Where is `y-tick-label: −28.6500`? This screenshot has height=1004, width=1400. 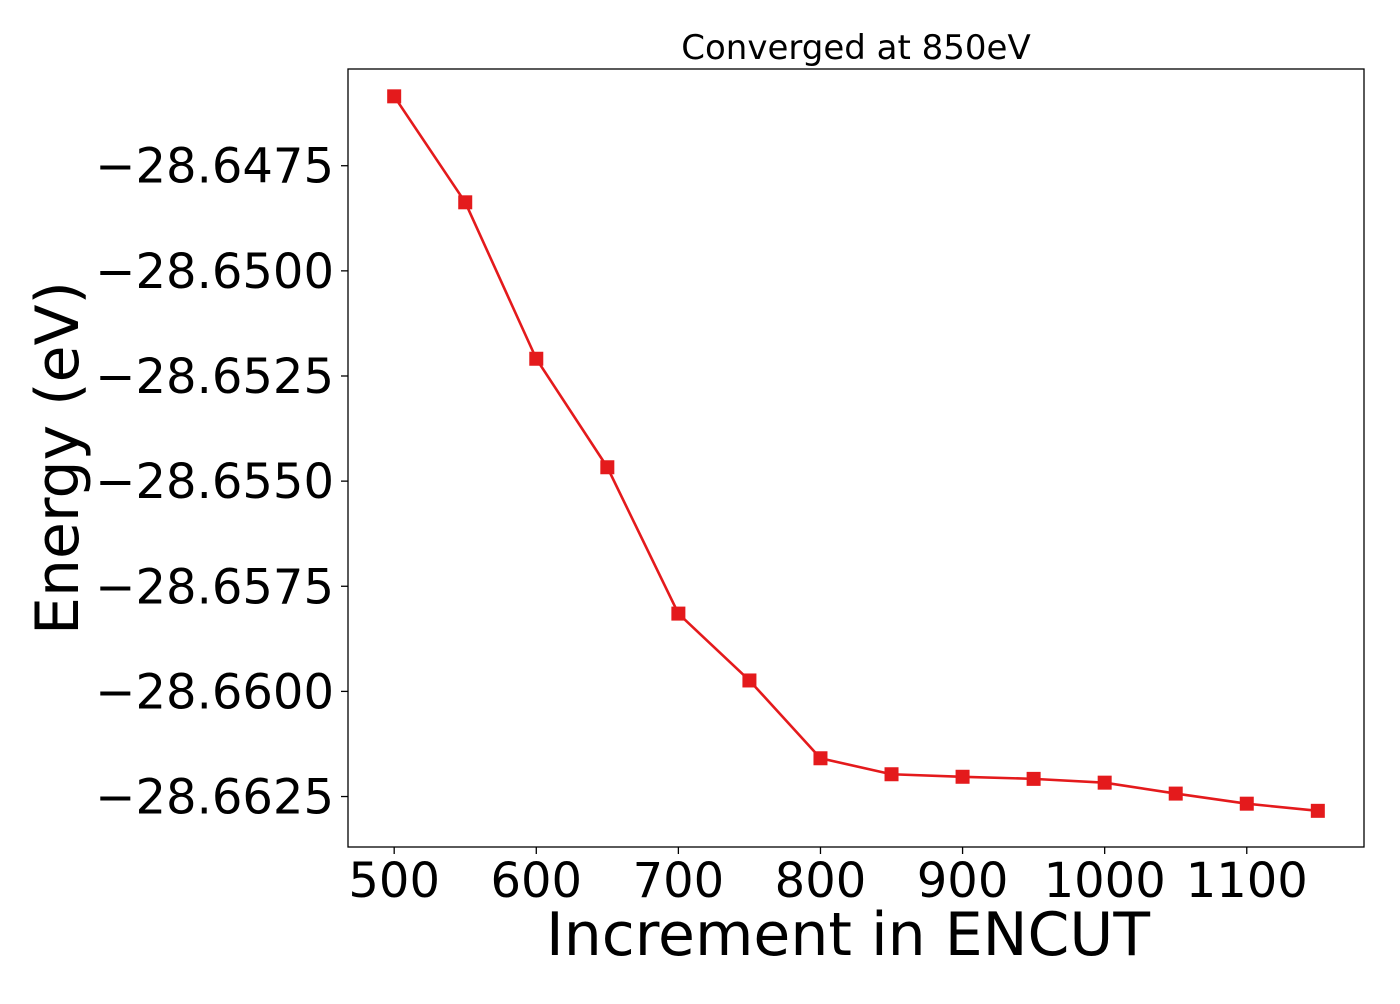 y-tick-label: −28.6500 is located at coordinates (214, 272).